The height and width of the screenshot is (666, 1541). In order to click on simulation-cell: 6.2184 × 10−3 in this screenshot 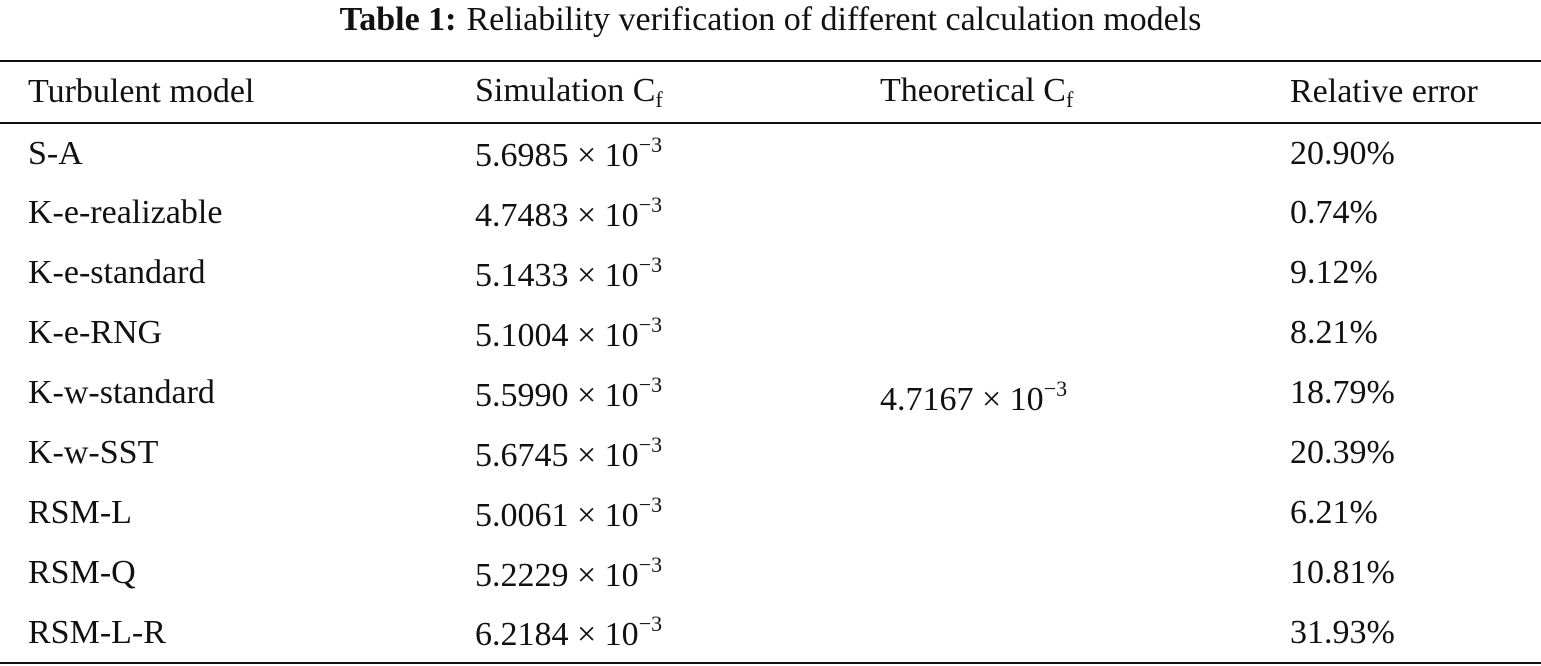, I will do `click(649, 633)`.